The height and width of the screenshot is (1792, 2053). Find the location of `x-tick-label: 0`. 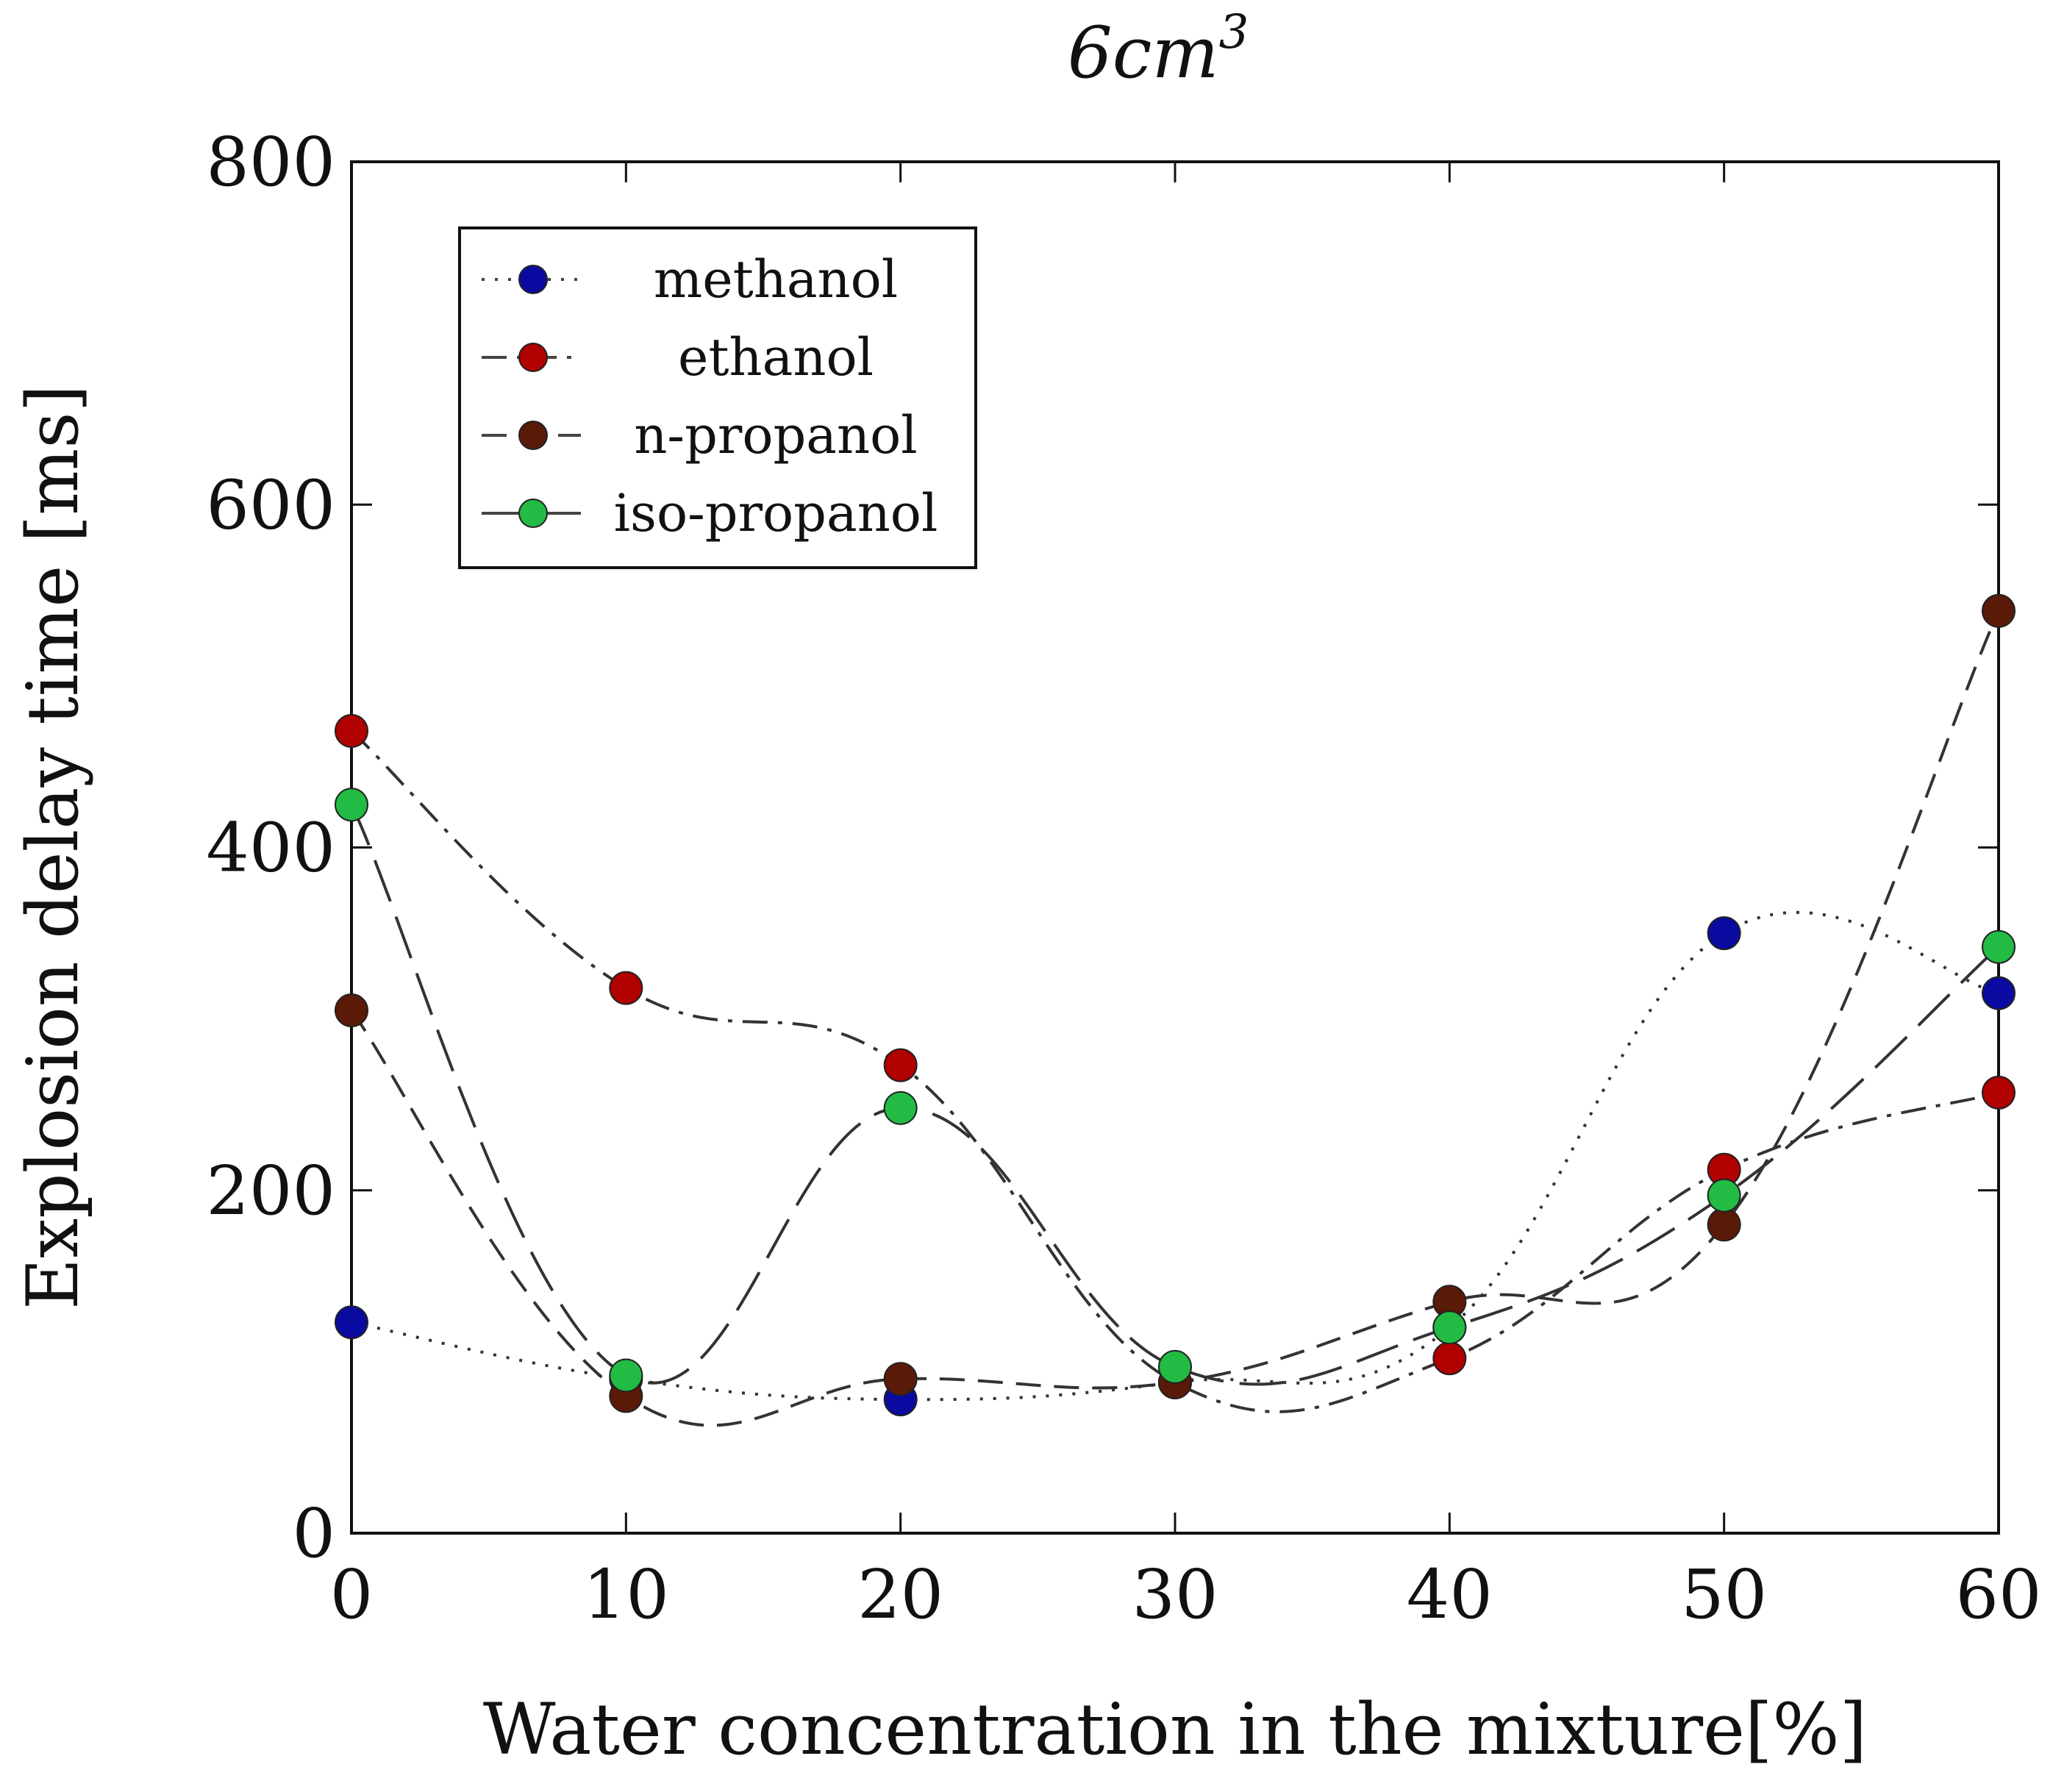

x-tick-label: 0 is located at coordinates (352, 1595).